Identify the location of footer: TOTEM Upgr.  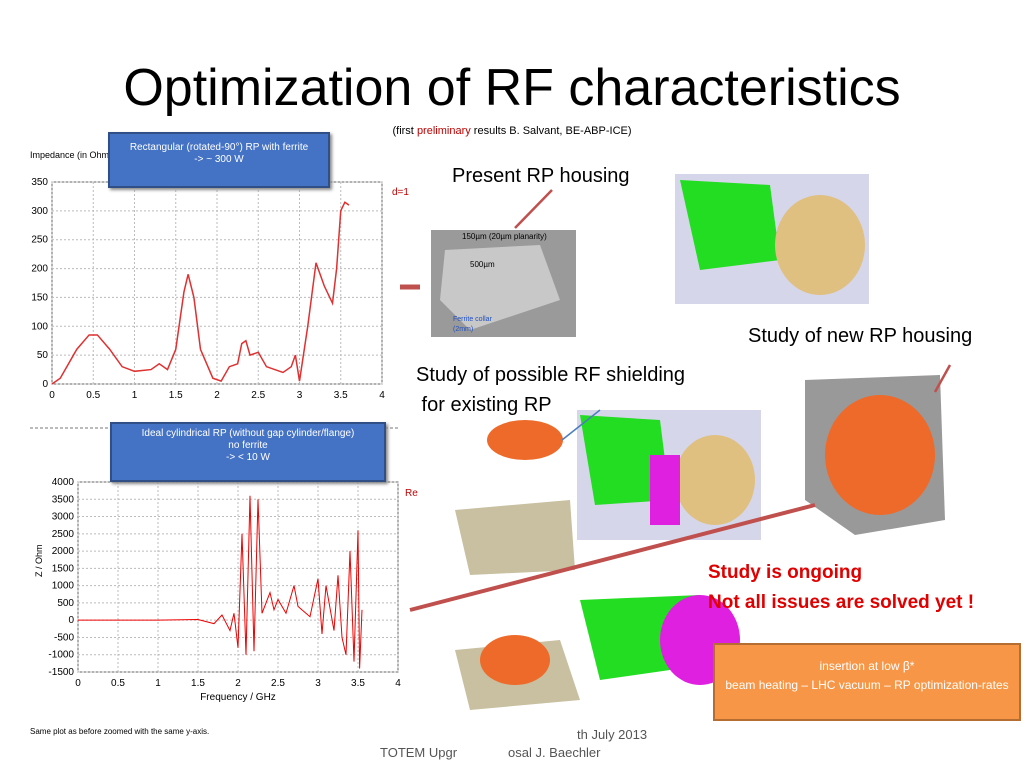
(419, 752).